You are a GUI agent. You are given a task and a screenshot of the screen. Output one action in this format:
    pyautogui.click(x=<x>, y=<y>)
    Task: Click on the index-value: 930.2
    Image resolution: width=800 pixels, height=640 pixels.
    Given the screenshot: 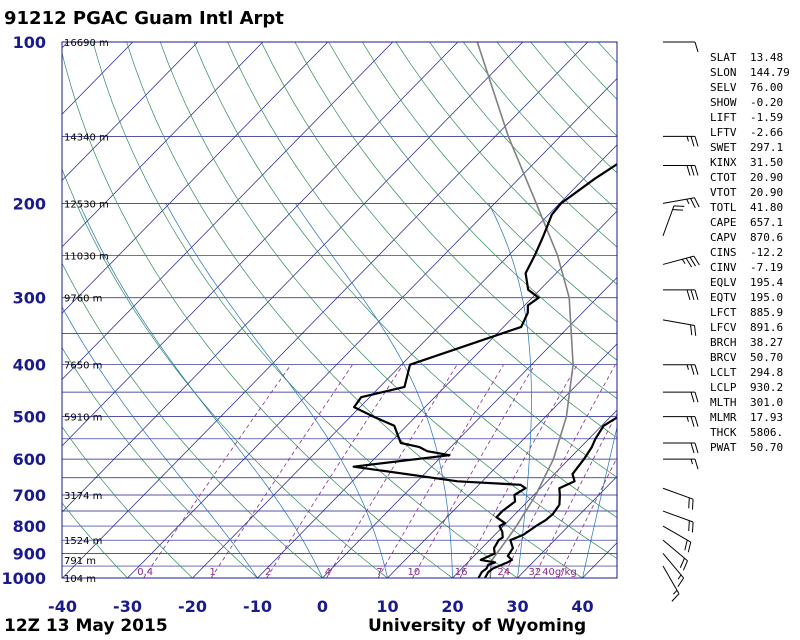 What is the action you would take?
    pyautogui.click(x=767, y=387)
    